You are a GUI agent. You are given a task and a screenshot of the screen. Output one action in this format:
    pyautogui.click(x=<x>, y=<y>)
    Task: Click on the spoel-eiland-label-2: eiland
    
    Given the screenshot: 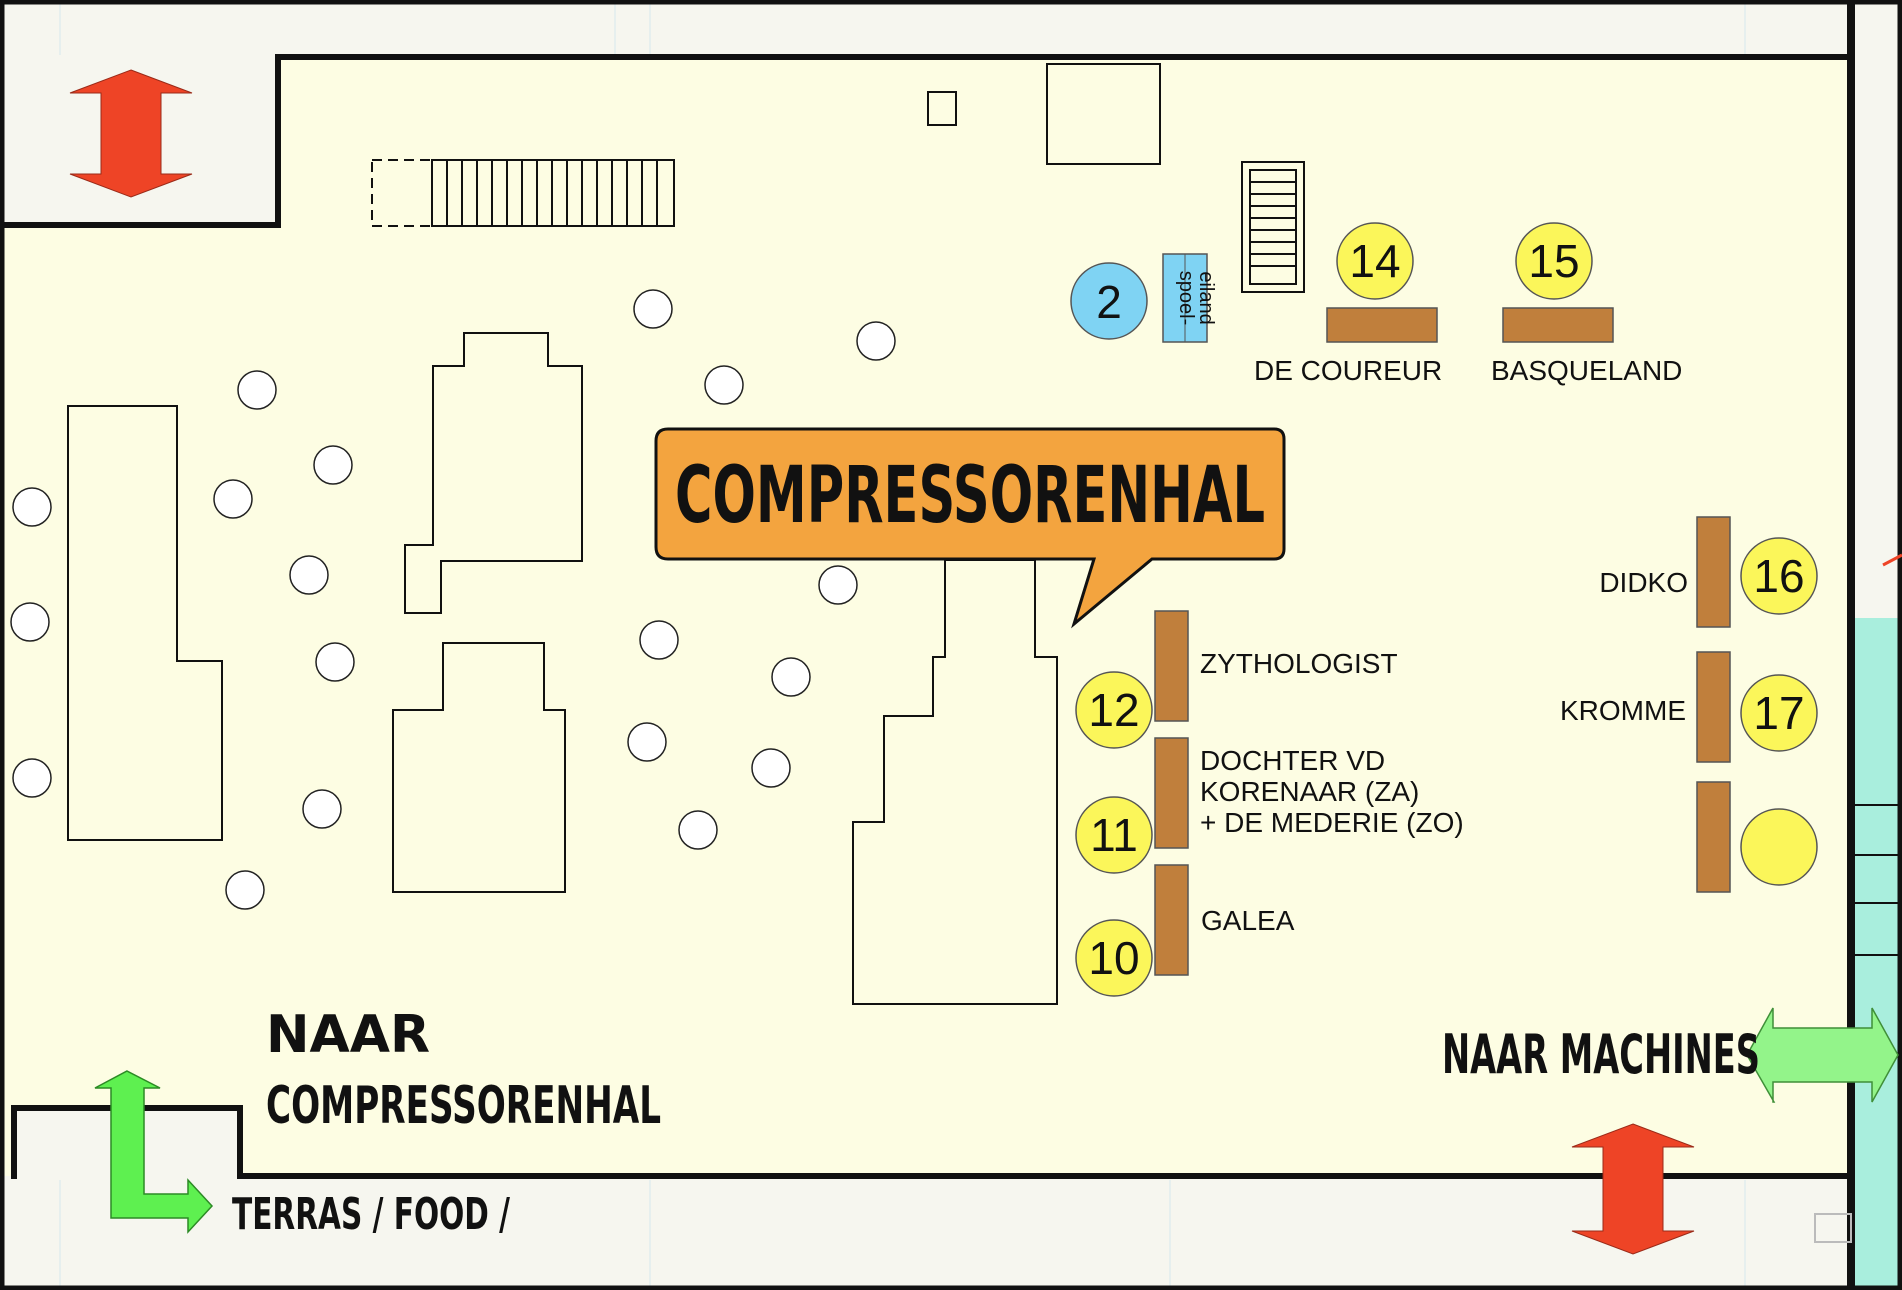 What is the action you would take?
    pyautogui.click(x=1206, y=297)
    